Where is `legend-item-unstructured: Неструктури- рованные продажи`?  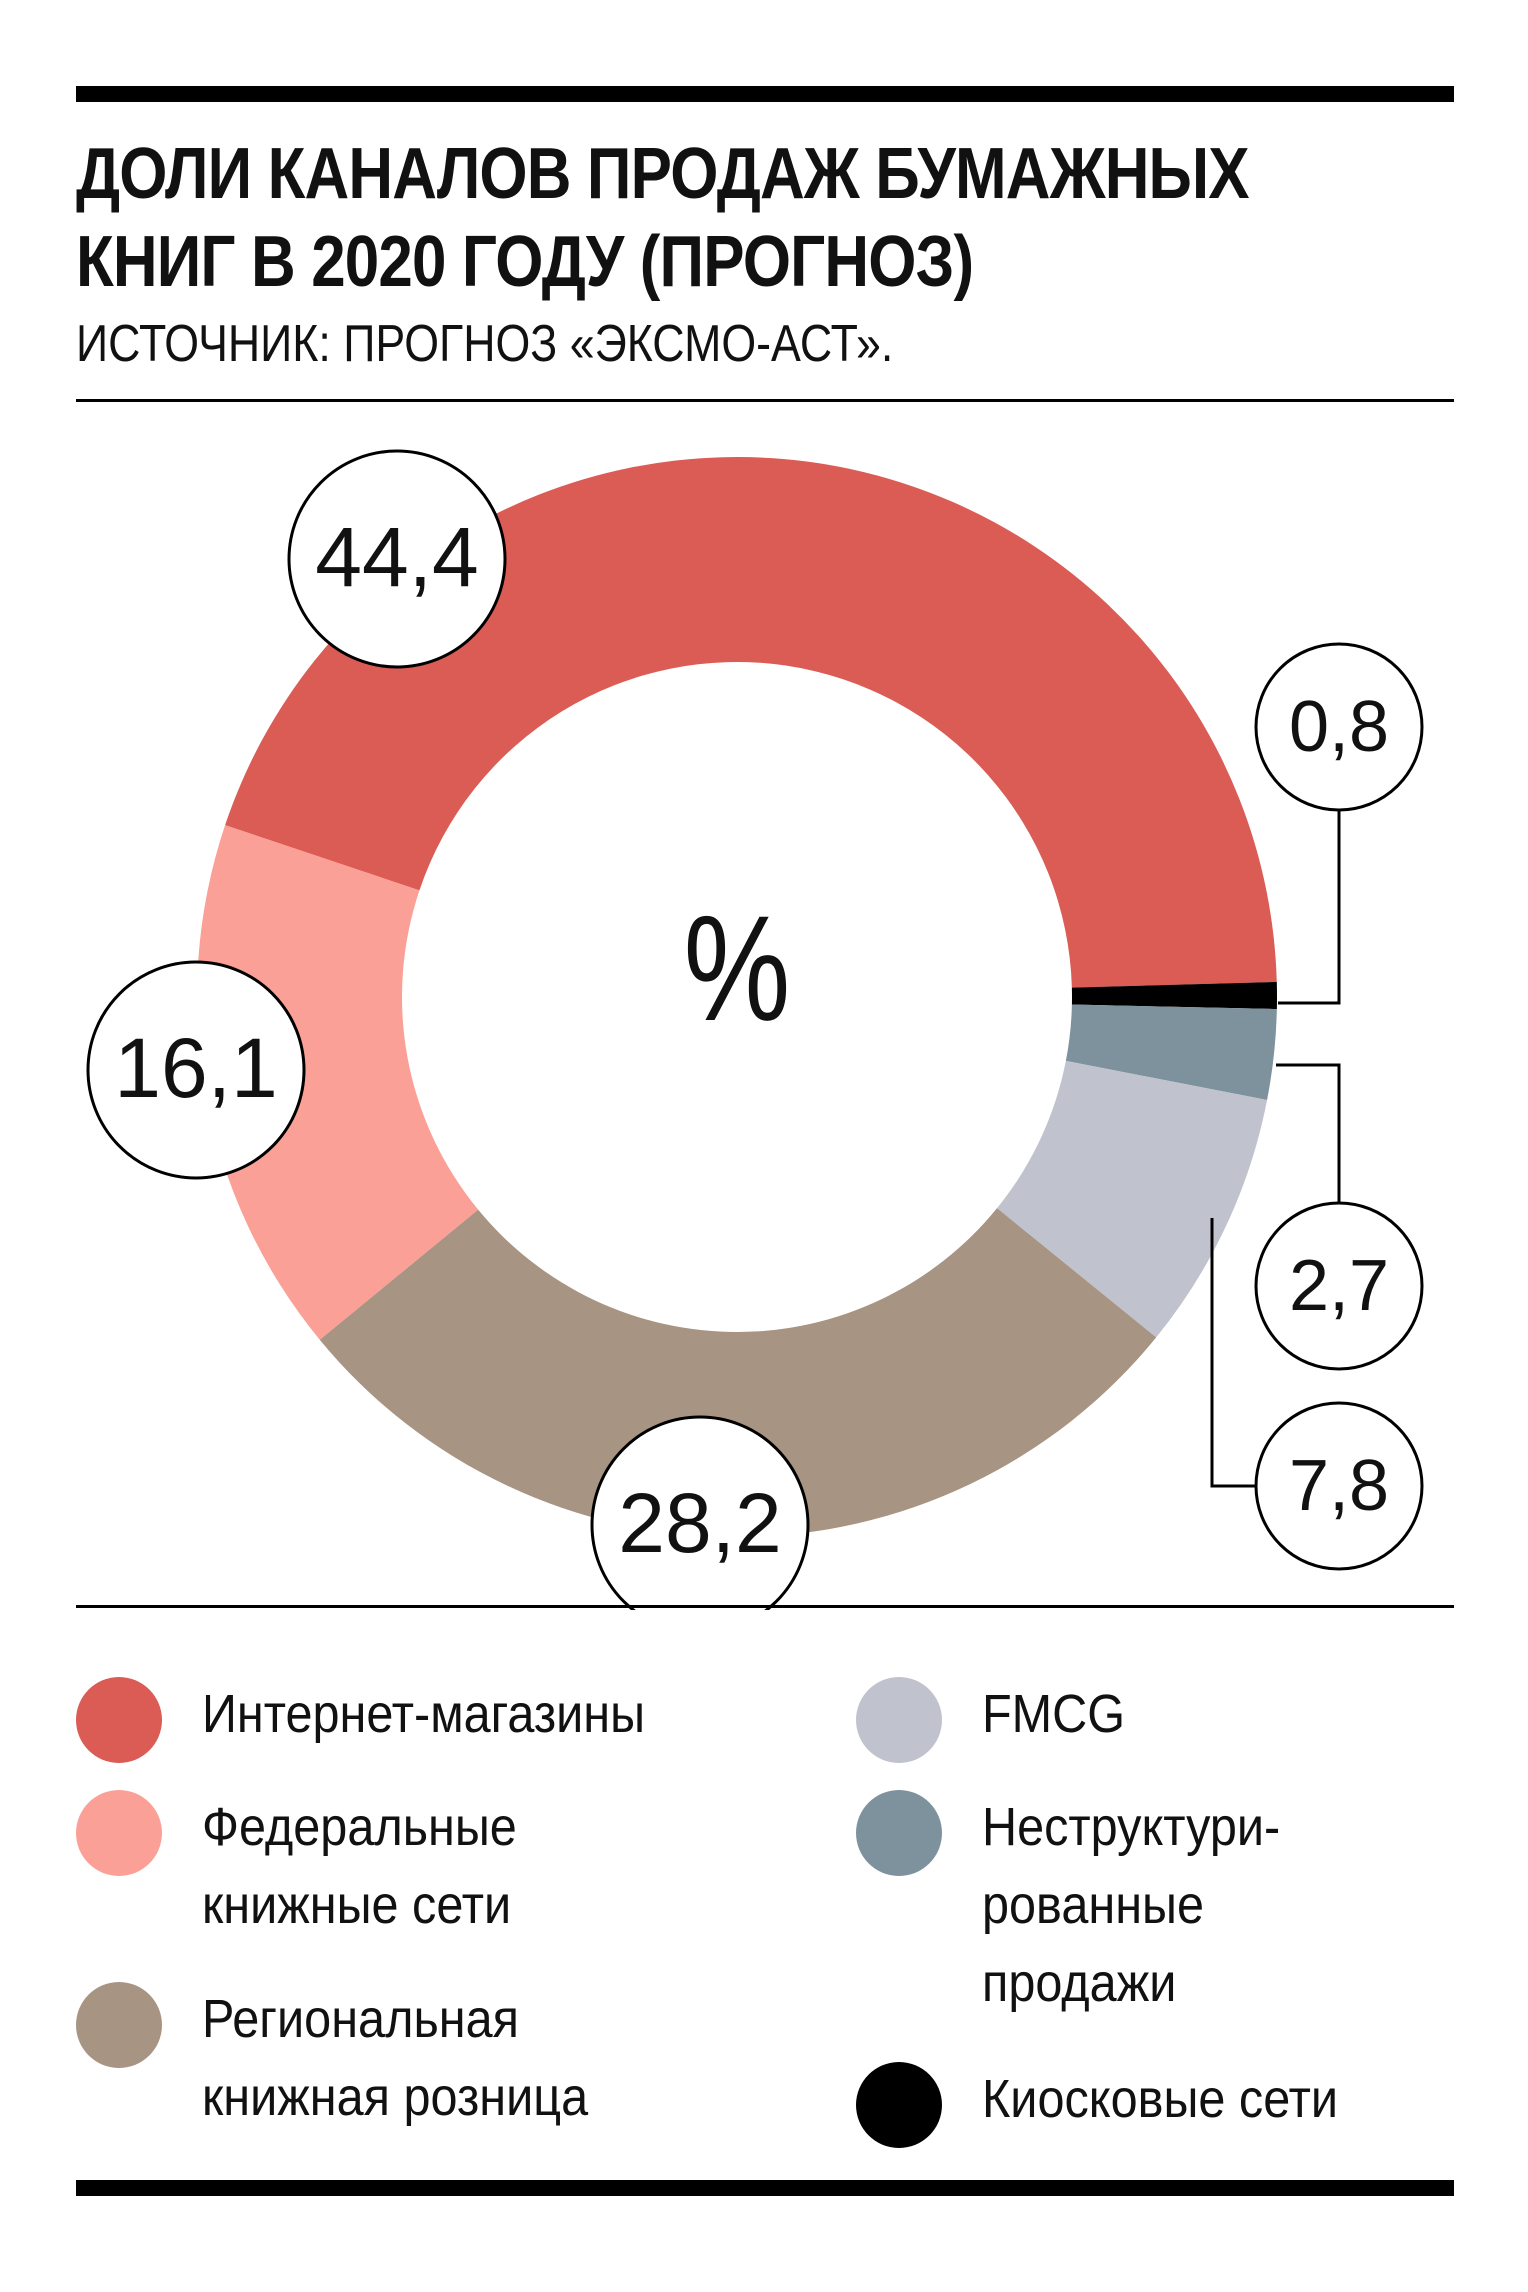
legend-item-unstructured: Неструктури- рованные продажи is located at coordinates (1084, 1905).